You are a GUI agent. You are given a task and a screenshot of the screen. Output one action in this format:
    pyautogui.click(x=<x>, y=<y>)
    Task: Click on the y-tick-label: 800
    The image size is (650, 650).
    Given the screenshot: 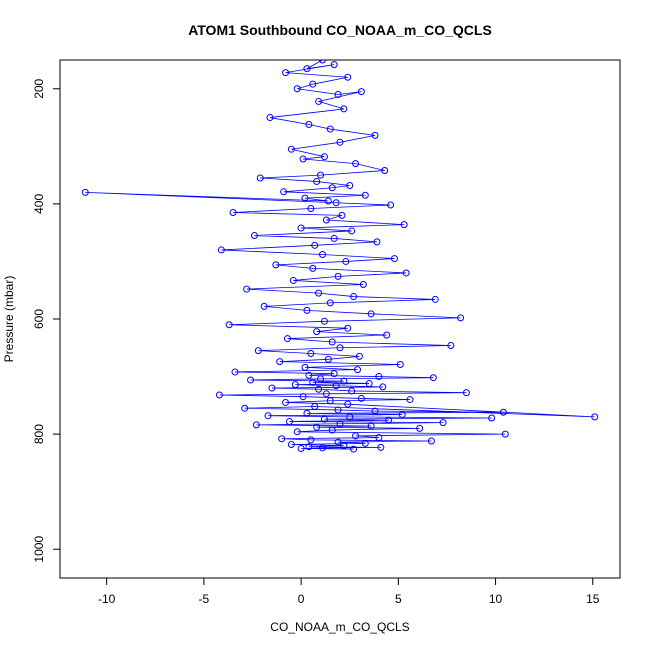 What is the action you would take?
    pyautogui.click(x=39, y=434)
    